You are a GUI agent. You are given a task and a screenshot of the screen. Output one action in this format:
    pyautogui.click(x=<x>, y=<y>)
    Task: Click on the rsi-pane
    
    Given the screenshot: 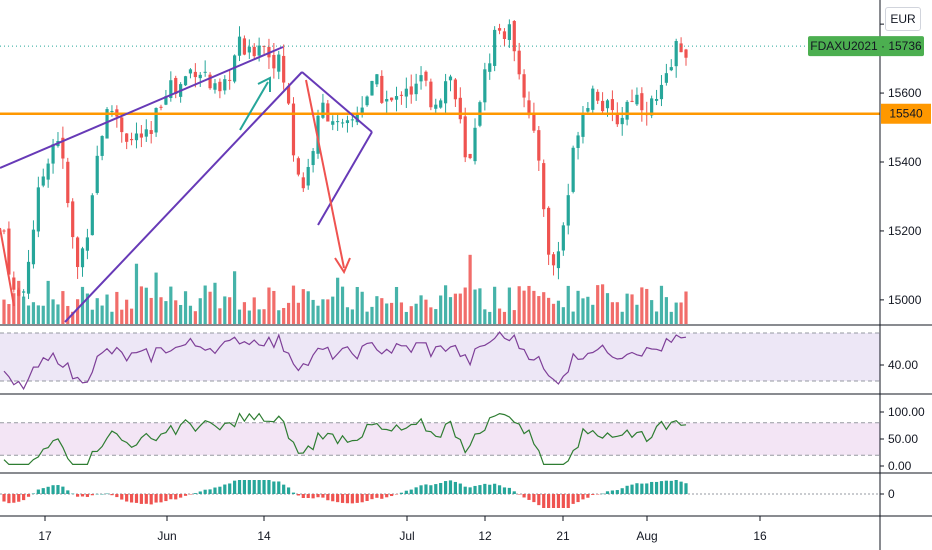 What is the action you would take?
    pyautogui.click(x=440, y=360)
    